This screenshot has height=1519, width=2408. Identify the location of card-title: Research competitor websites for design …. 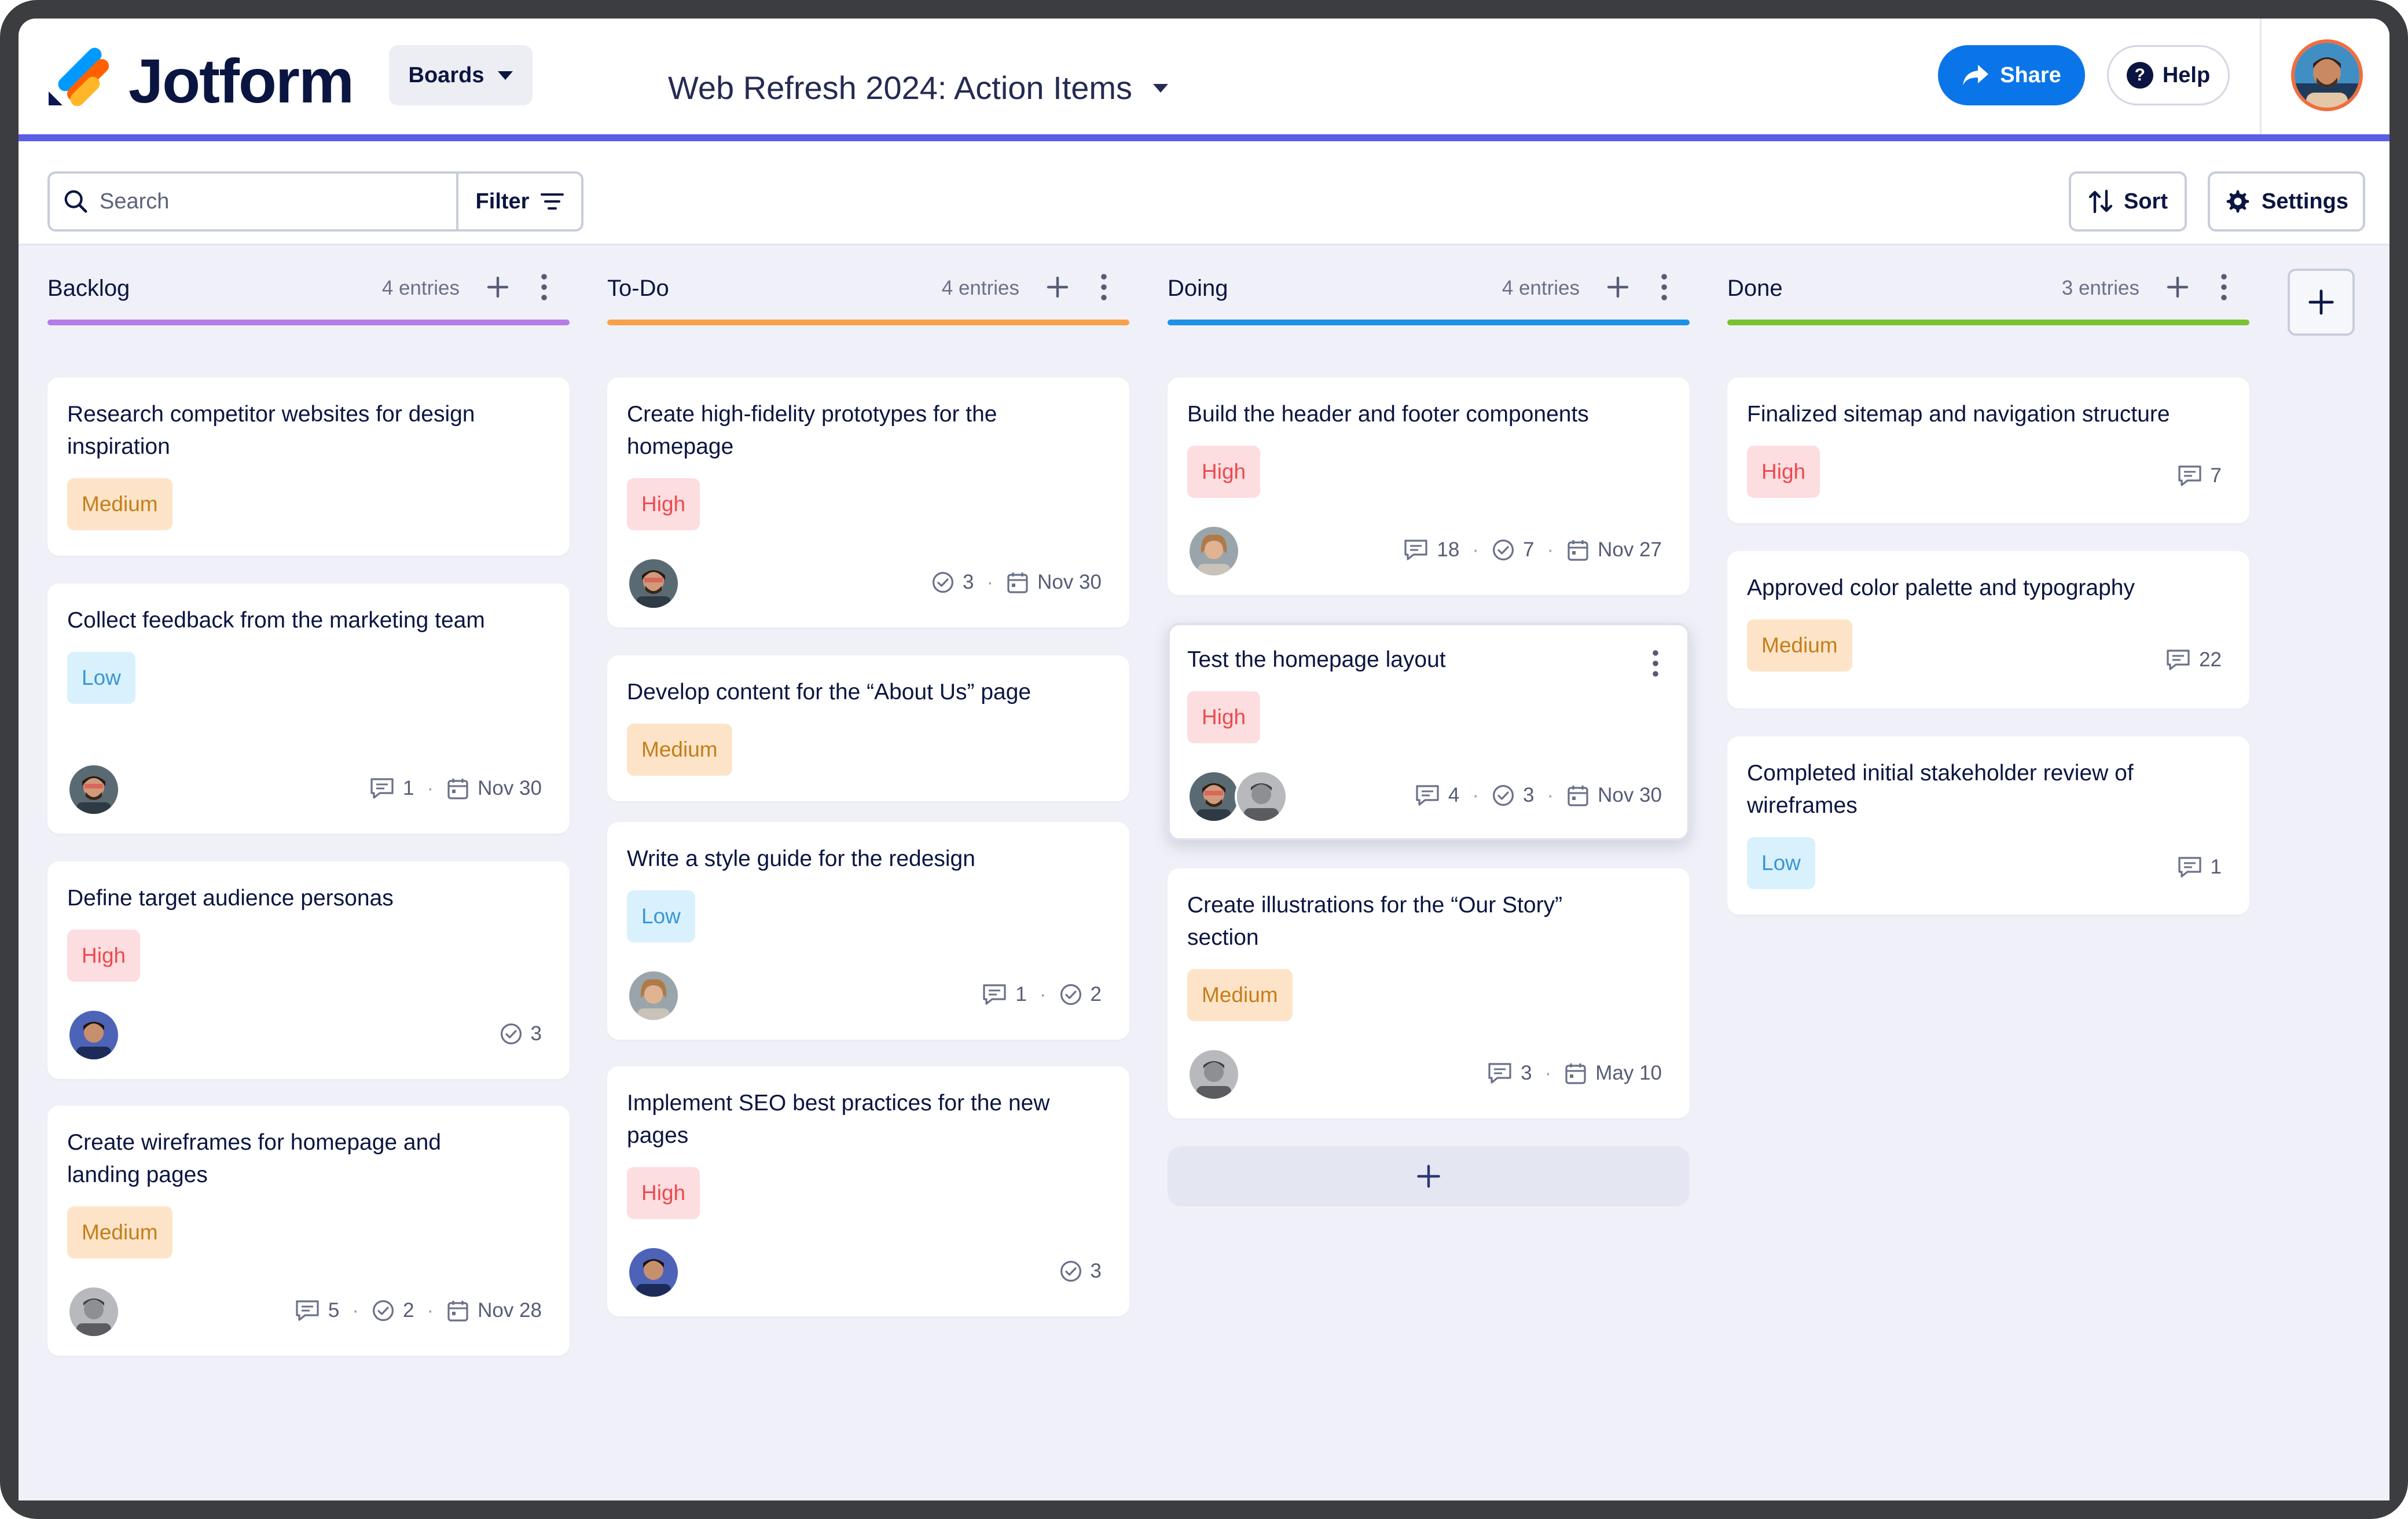
(271, 430).